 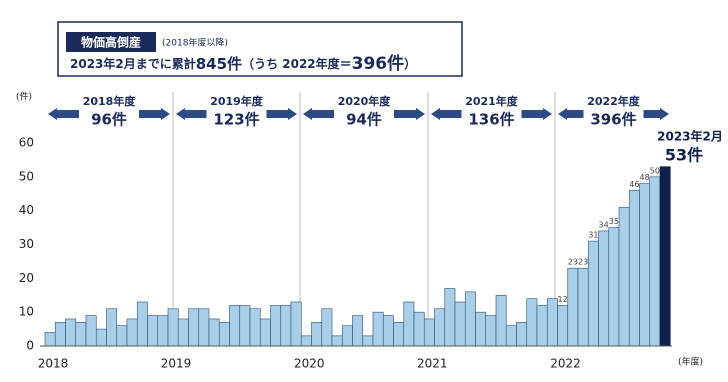 I want to click on value-label: 31, so click(x=593, y=235).